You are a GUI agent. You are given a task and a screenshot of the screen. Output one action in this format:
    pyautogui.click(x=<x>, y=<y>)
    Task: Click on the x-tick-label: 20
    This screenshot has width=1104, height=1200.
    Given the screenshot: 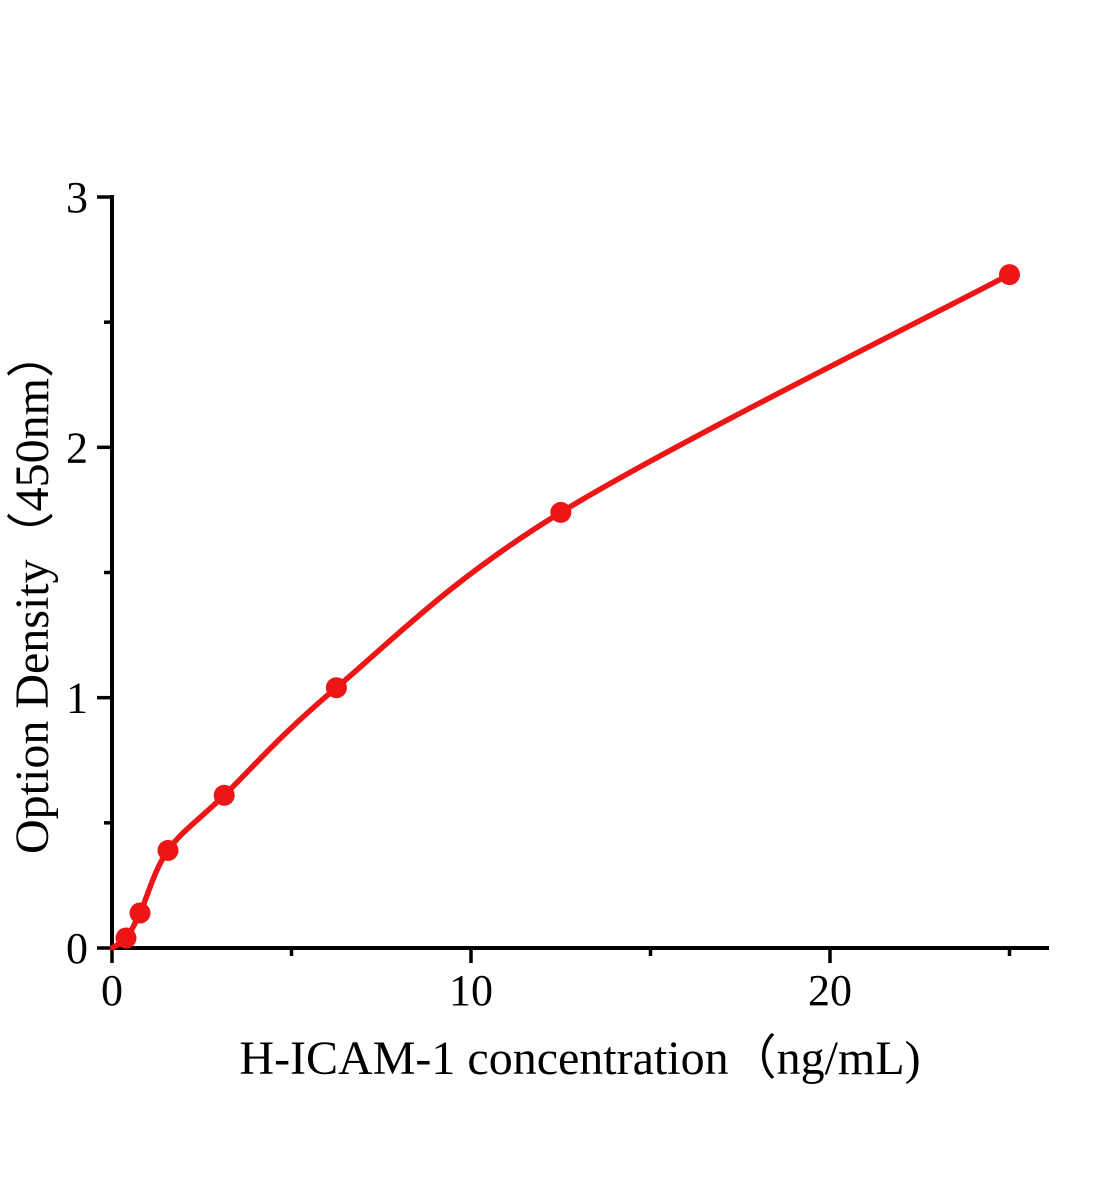 What is the action you would take?
    pyautogui.click(x=830, y=990)
    